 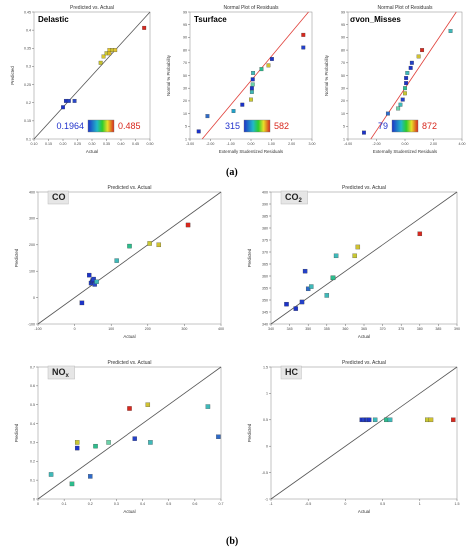 What do you see at coordinates (433, 144) in the screenshot?
I see `x-tick-label: 2.00` at bounding box center [433, 144].